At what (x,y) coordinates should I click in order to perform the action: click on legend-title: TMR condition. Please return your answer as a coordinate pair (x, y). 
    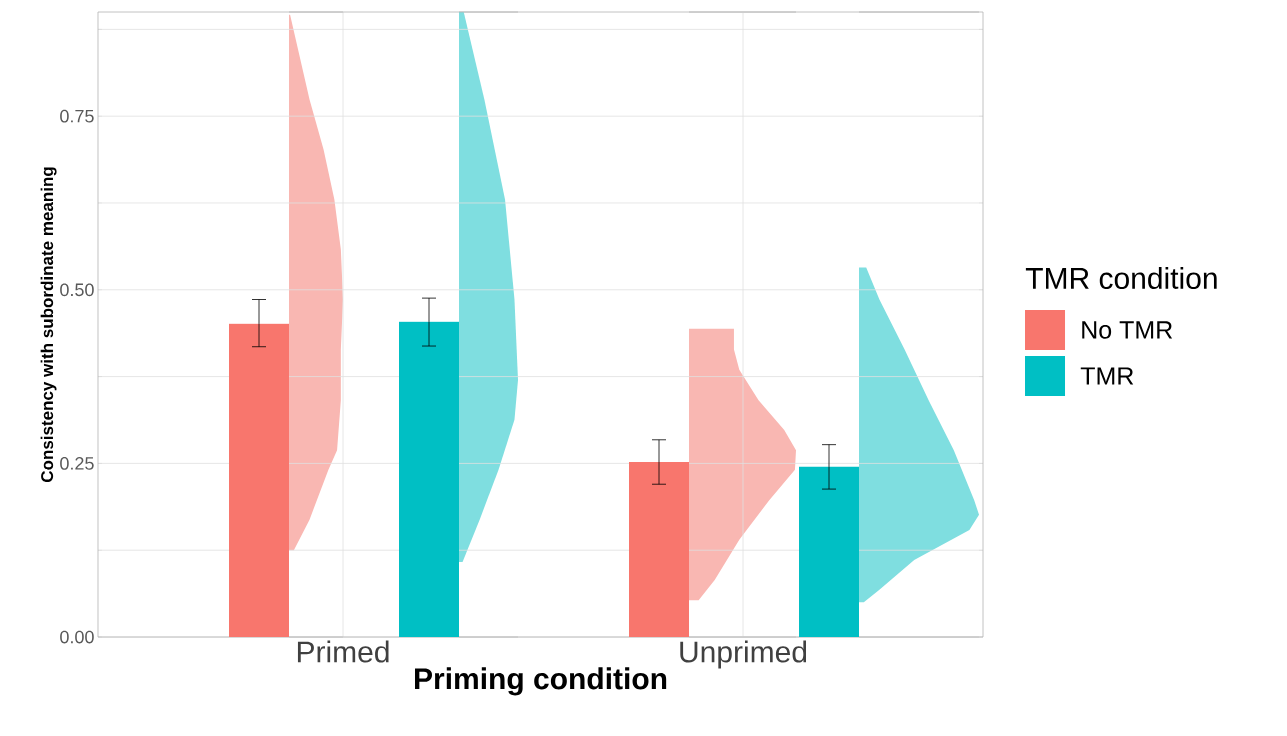
    Looking at the image, I should click on (1121, 278).